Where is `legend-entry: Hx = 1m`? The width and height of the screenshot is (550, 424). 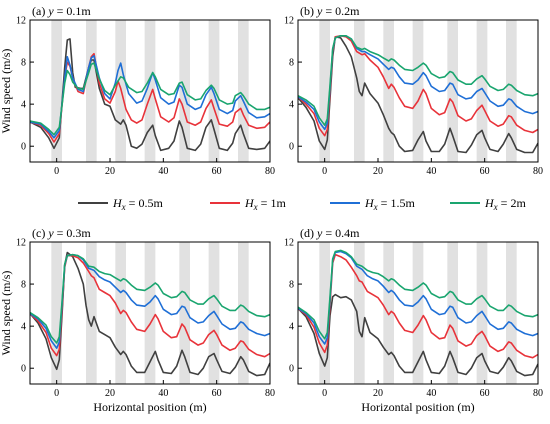
legend-entry: Hx = 1m is located at coordinates (265, 204).